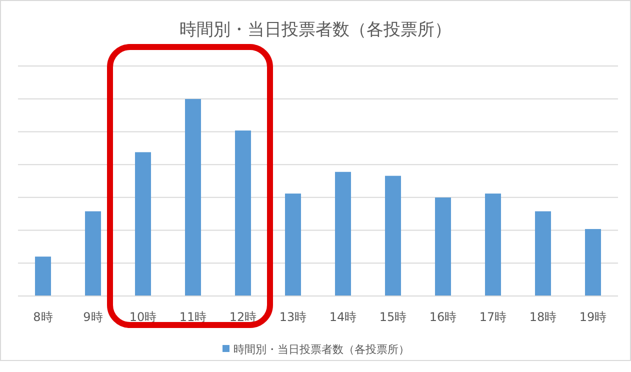 The height and width of the screenshot is (372, 631). Describe the element at coordinates (593, 317) in the screenshot. I see `x-tick-label: 19時` at that location.